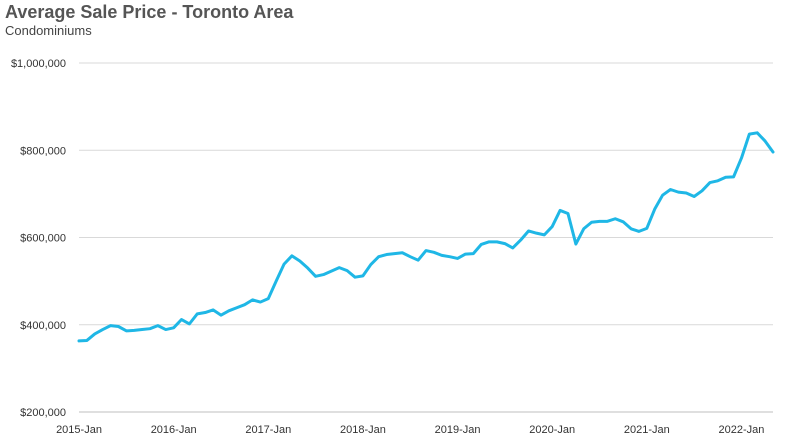  I want to click on x-tick-label: 2022-Jan, so click(742, 430).